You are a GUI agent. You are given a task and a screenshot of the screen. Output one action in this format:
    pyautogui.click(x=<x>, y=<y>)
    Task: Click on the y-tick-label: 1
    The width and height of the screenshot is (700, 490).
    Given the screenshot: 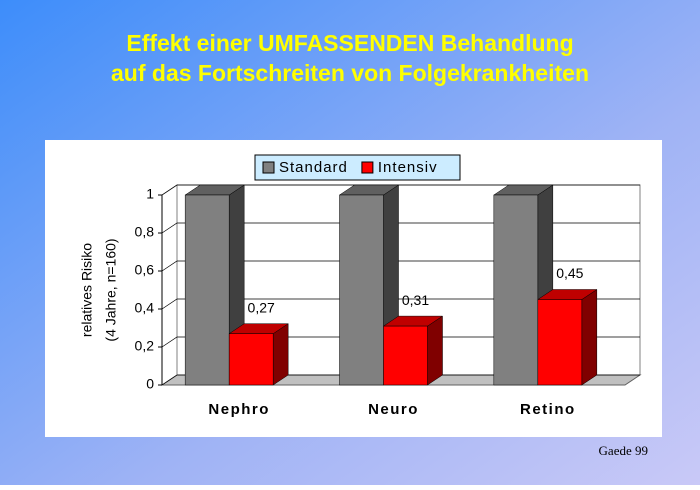 What is the action you would take?
    pyautogui.click(x=150, y=194)
    